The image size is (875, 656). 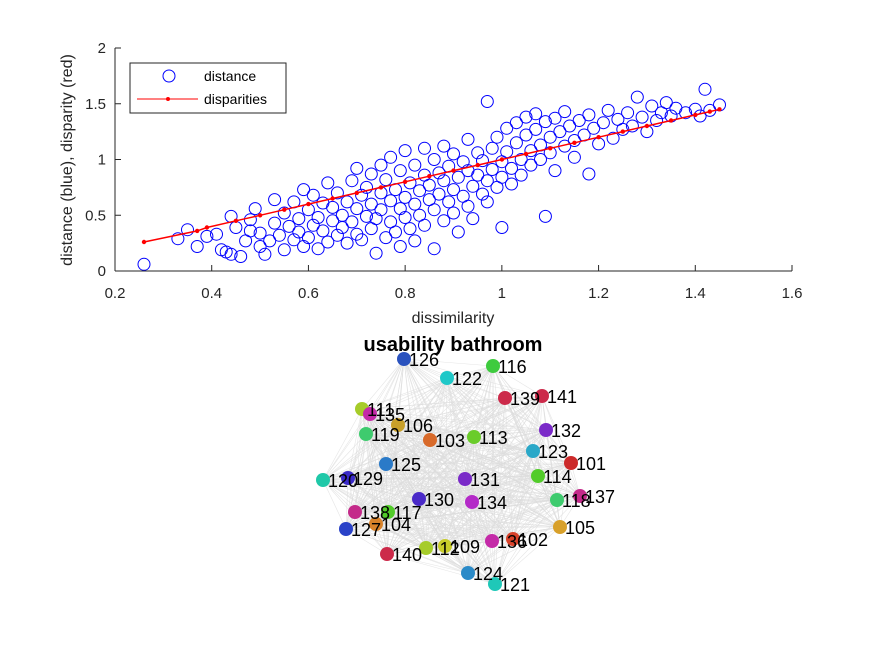 I want to click on network-node-label: 109, so click(x=465, y=547).